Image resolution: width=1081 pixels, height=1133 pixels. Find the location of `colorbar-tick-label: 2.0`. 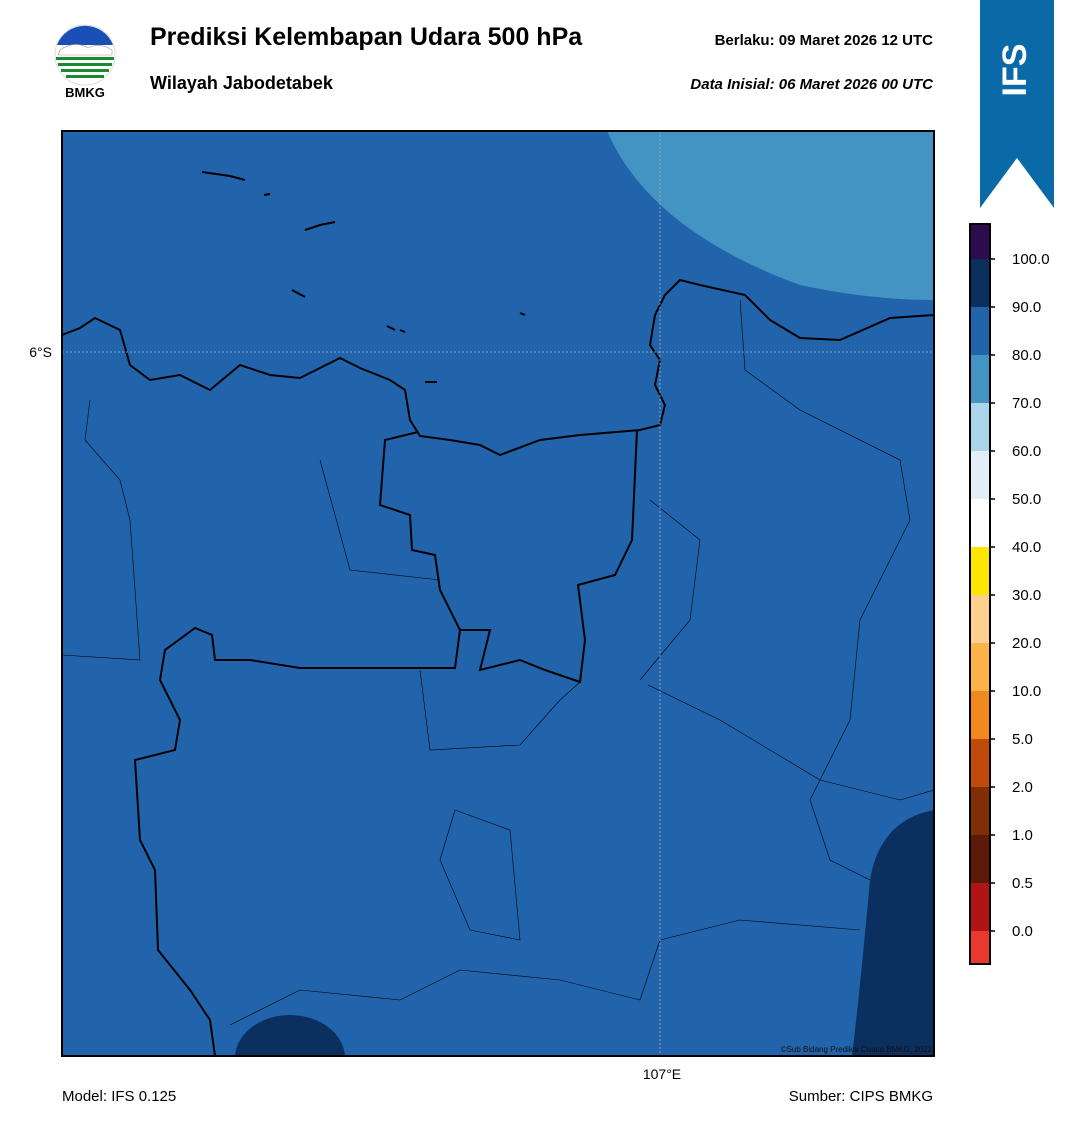

colorbar-tick-label: 2.0 is located at coordinates (1022, 787).